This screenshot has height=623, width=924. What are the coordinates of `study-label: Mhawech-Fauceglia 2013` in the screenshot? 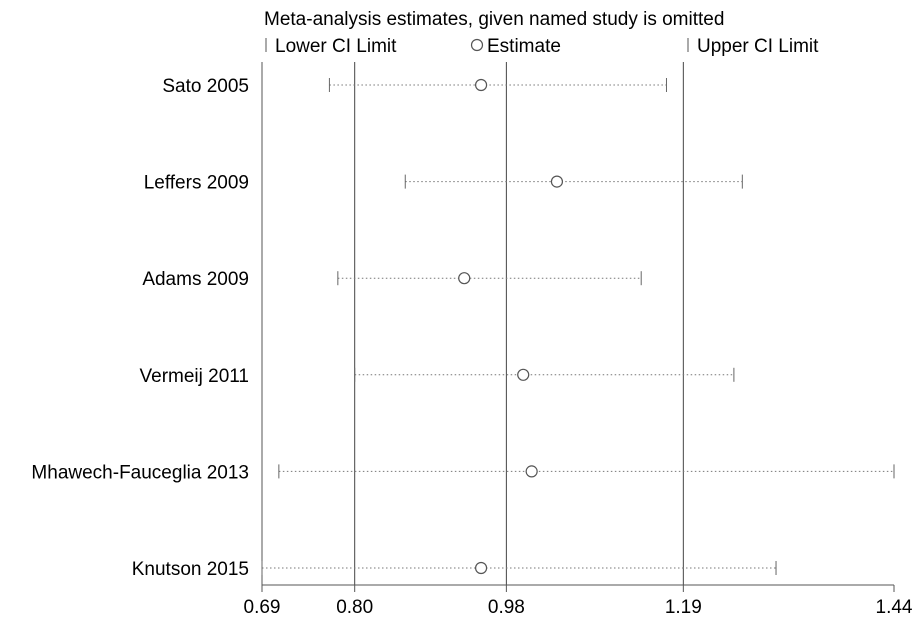 It's located at (140, 472).